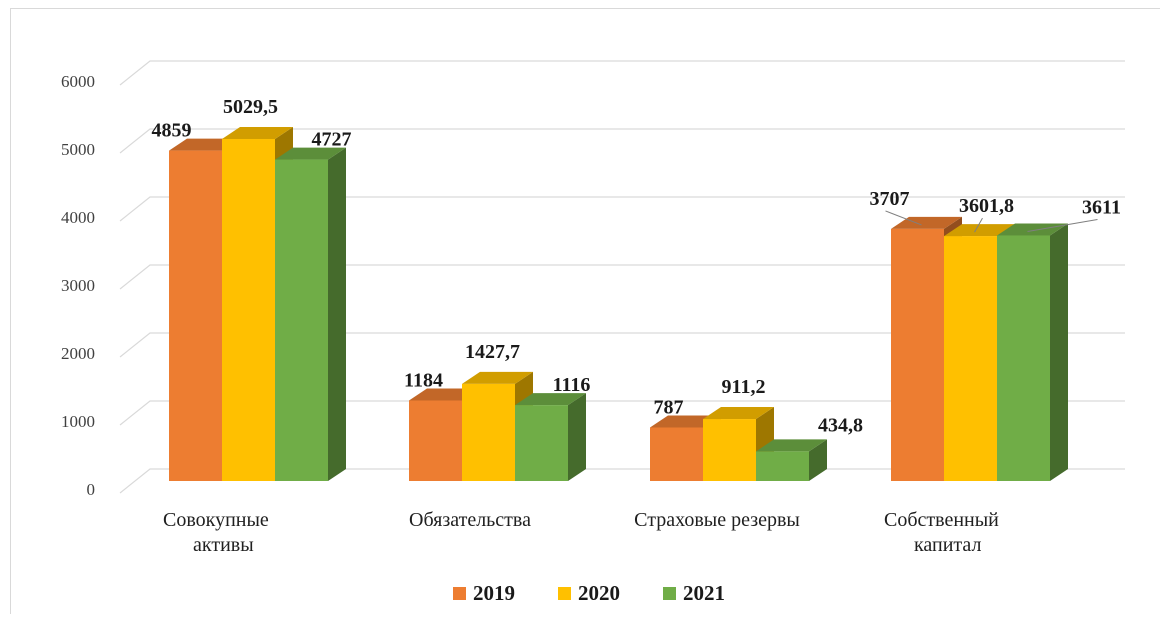  Describe the element at coordinates (250, 107) in the screenshot. I see `data-label-2020-0: 5029,5` at that location.